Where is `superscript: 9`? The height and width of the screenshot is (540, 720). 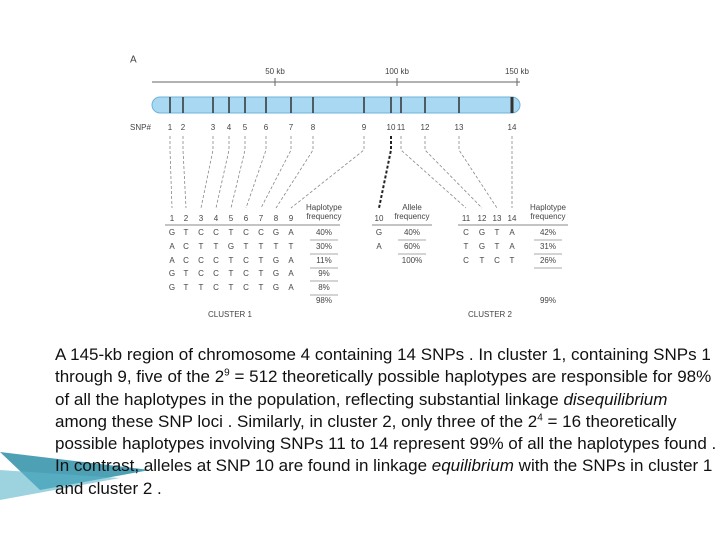 superscript: 9 is located at coordinates (227, 373).